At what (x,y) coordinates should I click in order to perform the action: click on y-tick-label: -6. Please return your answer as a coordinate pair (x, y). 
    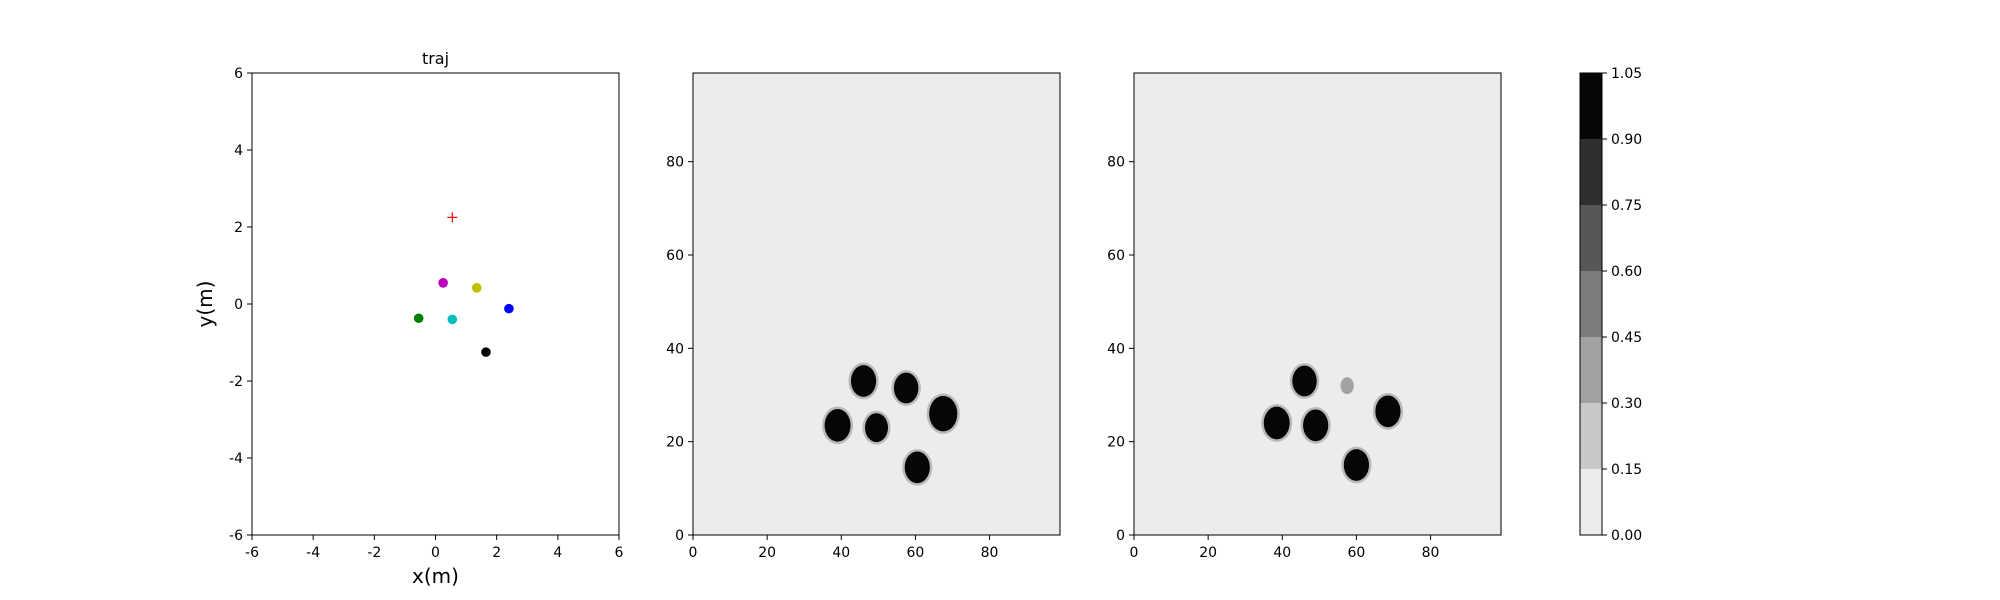
    Looking at the image, I should click on (236, 536).